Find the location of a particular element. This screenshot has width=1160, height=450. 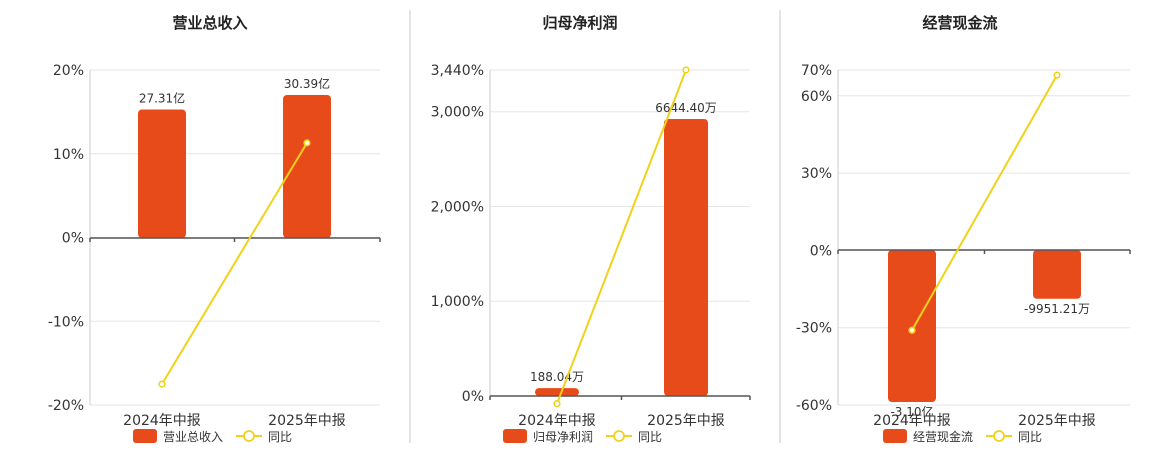

y-tick-label: 30% is located at coordinates (816, 174).